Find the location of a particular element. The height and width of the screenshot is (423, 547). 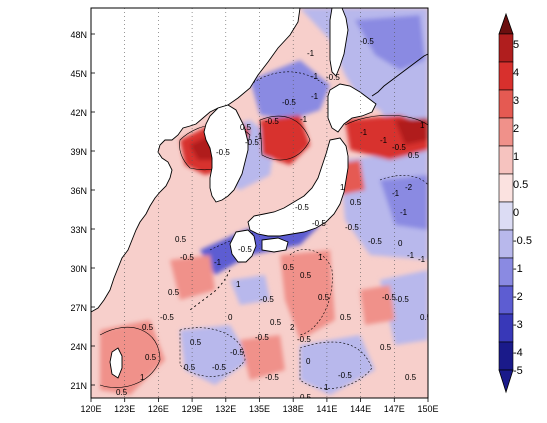

colorbar-label: -5 is located at coordinates (518, 371).